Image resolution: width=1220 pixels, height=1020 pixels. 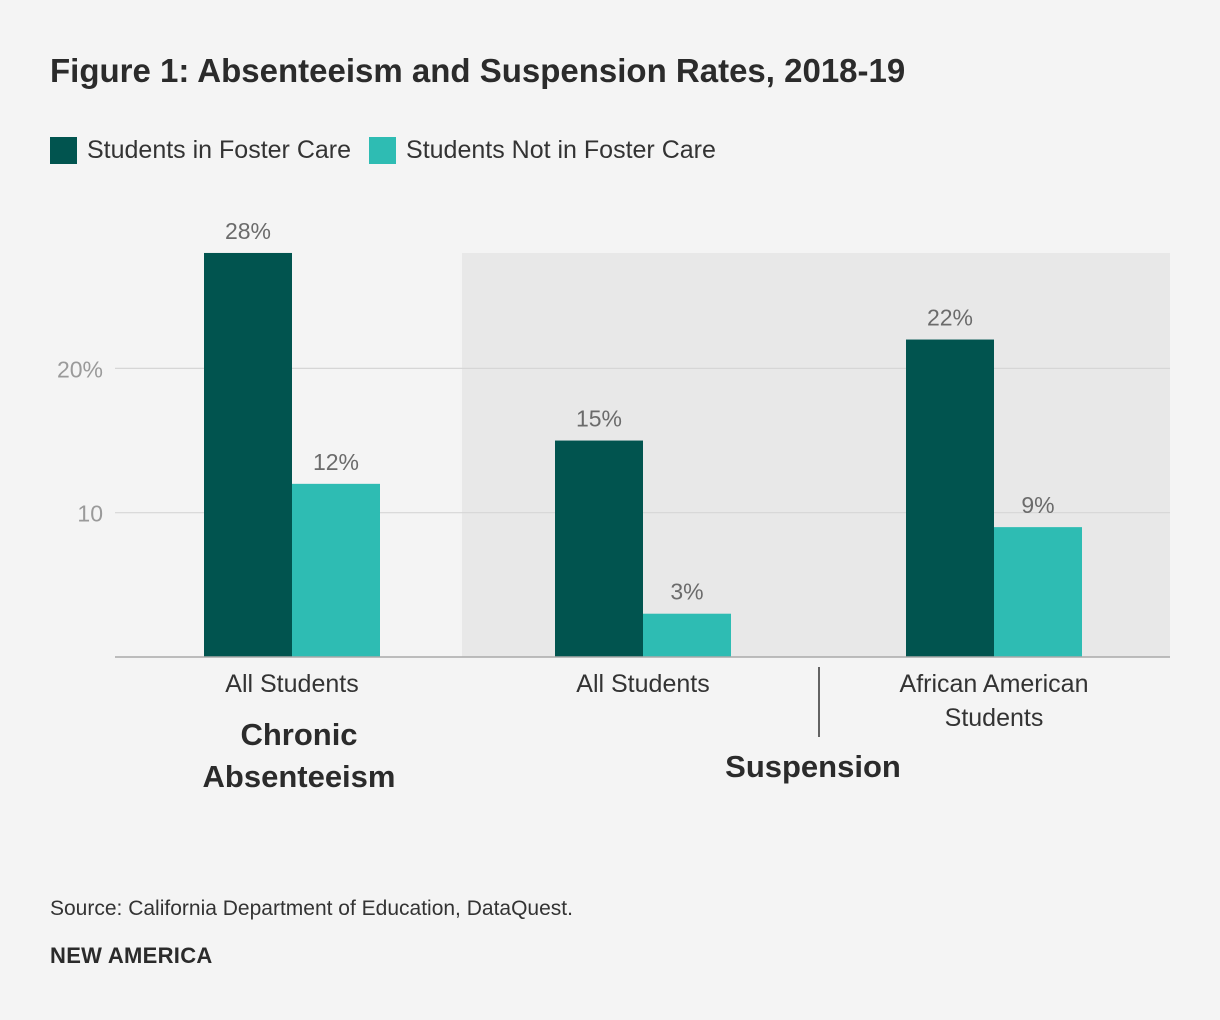 I want to click on group-label-0-0: Chronic, so click(x=298, y=734).